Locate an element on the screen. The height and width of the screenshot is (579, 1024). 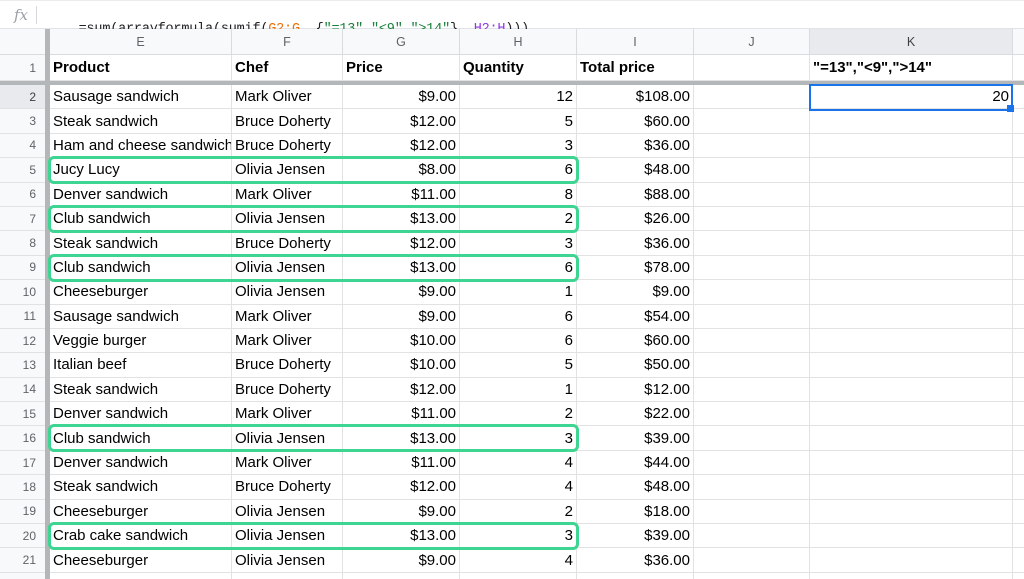
cell-l1 is located at coordinates (1018, 68).